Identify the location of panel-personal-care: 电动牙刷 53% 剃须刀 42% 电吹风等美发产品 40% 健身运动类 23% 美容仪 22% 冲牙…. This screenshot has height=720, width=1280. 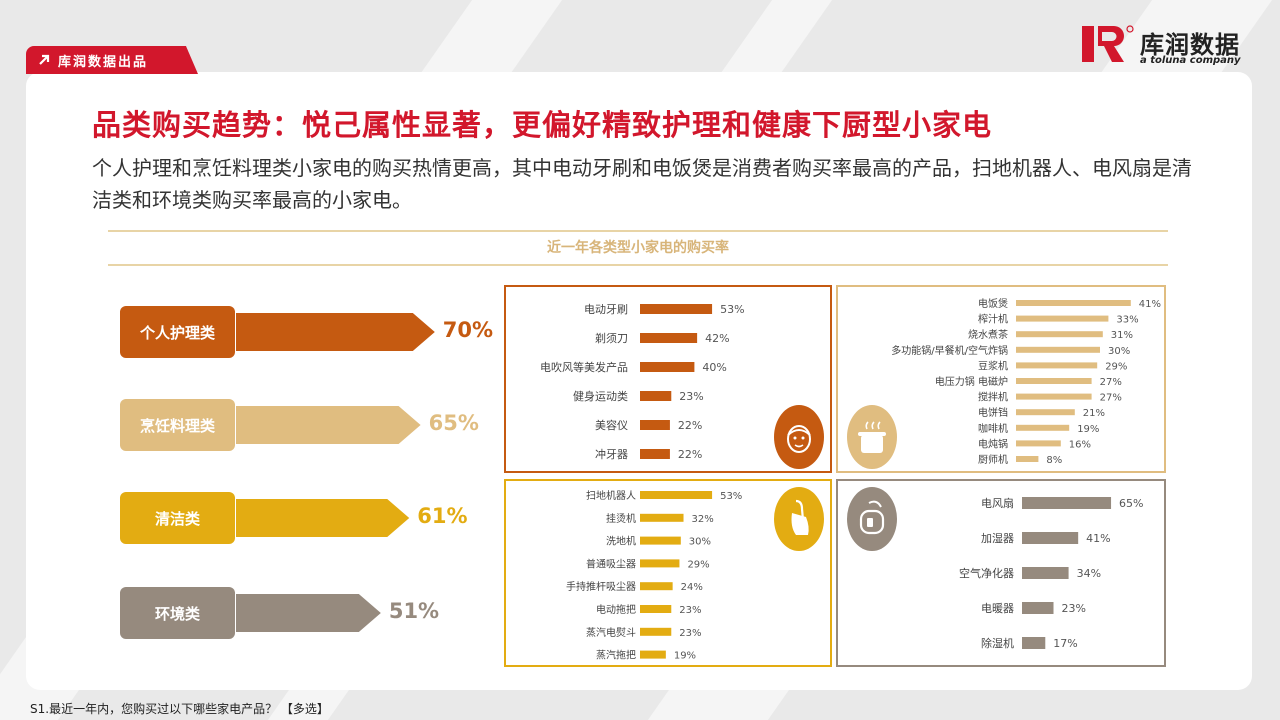
(668, 379).